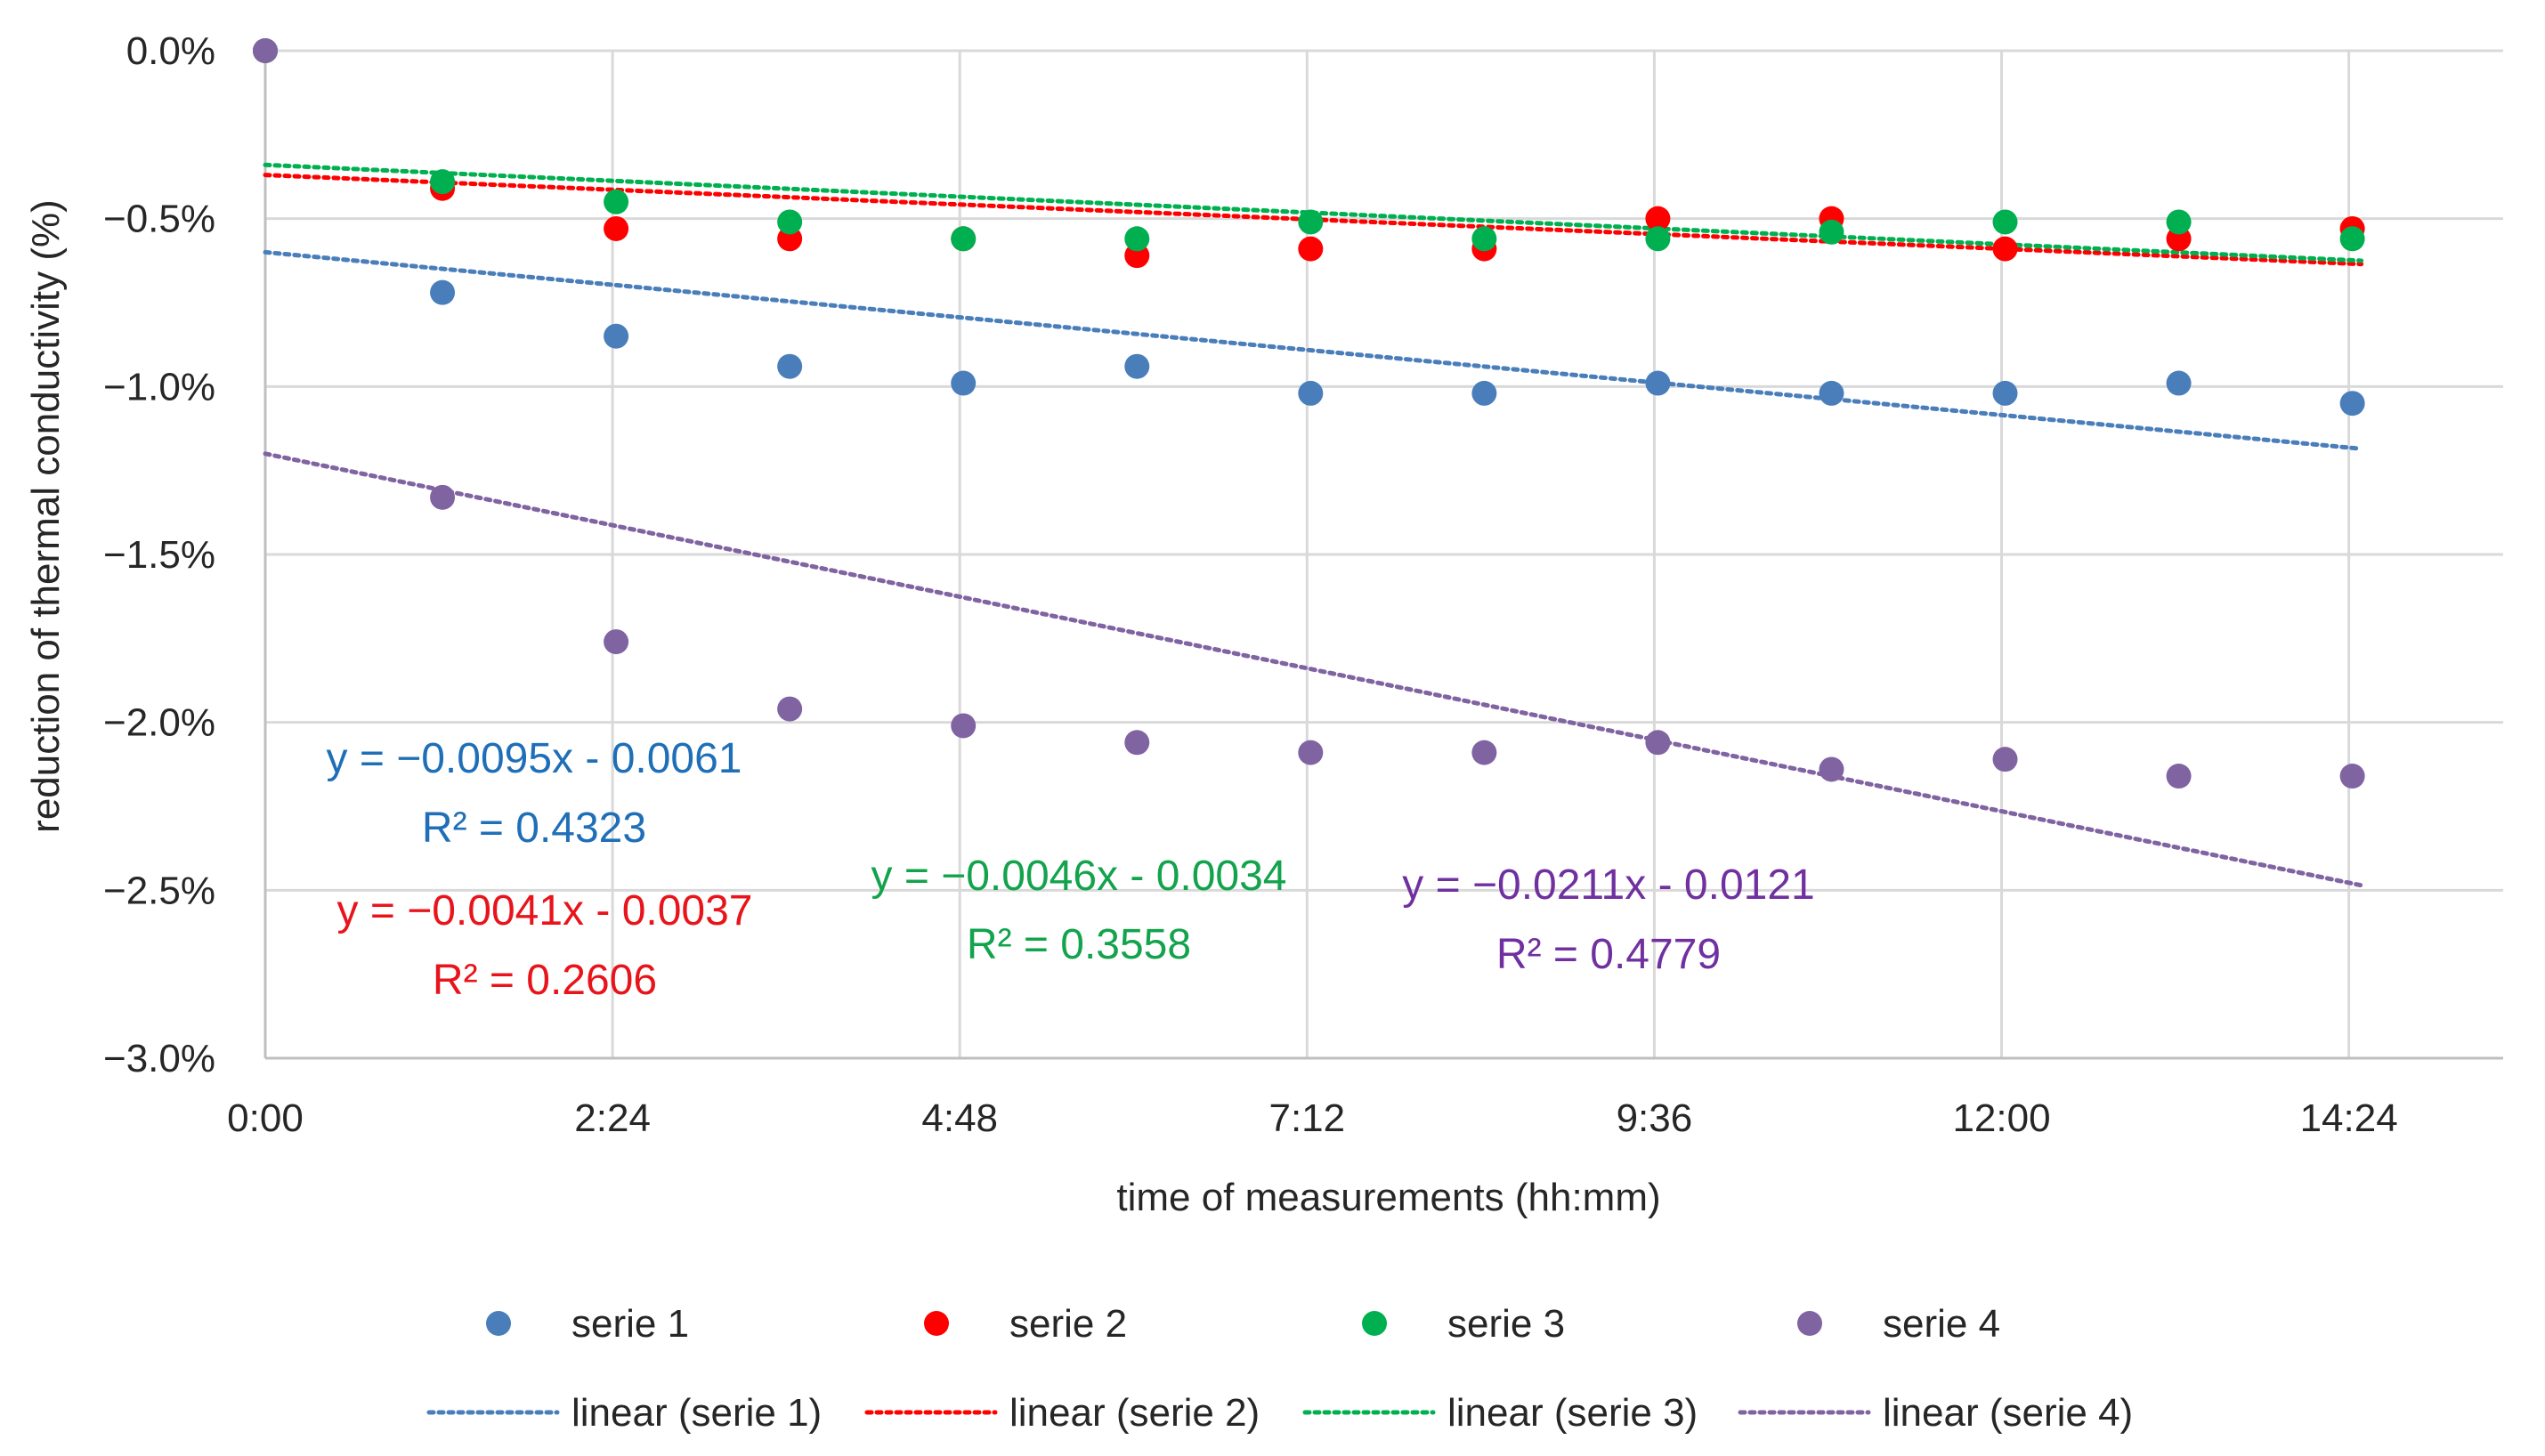 Image resolution: width=2545 pixels, height=1456 pixels. Describe the element at coordinates (159, 723) in the screenshot. I see `y-tick-label: −2.0%` at that location.